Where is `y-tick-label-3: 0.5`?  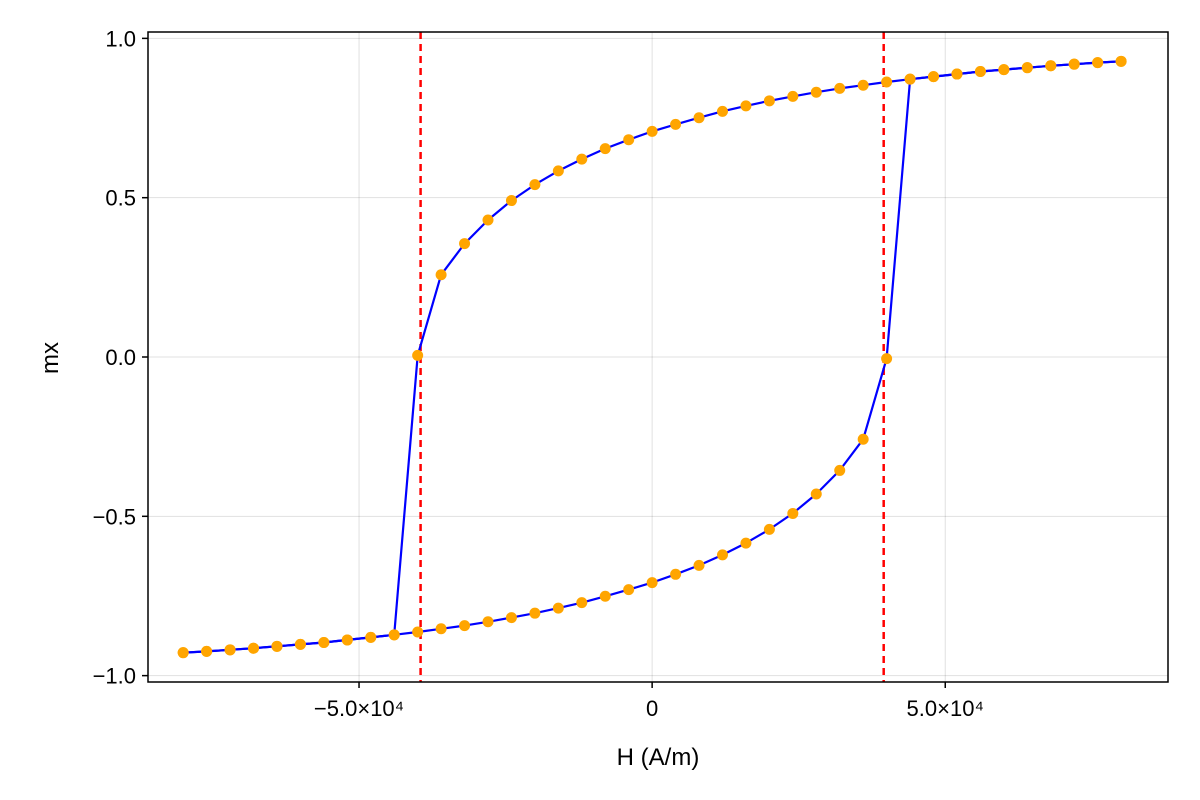
y-tick-label-3: 0.5 is located at coordinates (120, 198).